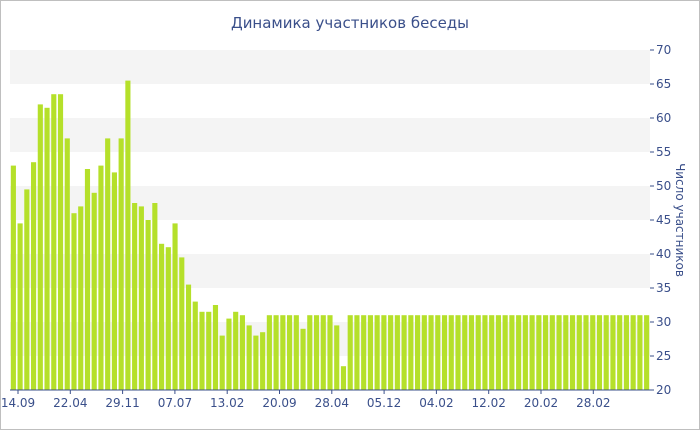 This screenshot has width=700, height=430. Describe the element at coordinates (663, 356) in the screenshot. I see `y-tick-label: 25` at that location.